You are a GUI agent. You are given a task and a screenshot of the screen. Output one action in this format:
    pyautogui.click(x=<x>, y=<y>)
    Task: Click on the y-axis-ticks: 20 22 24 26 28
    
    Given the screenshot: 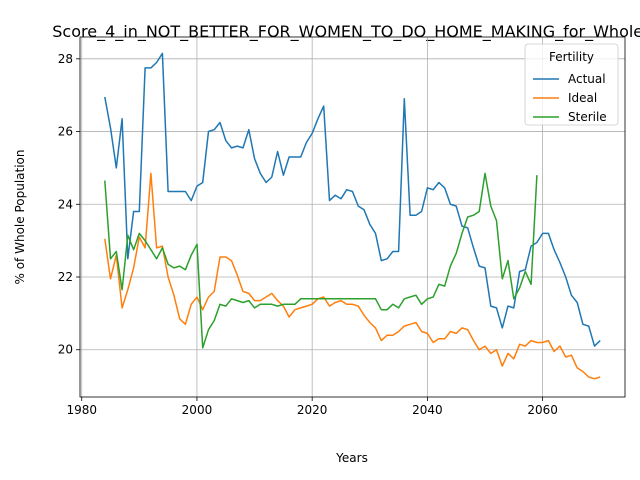 What is the action you would take?
    pyautogui.click(x=69, y=204)
    